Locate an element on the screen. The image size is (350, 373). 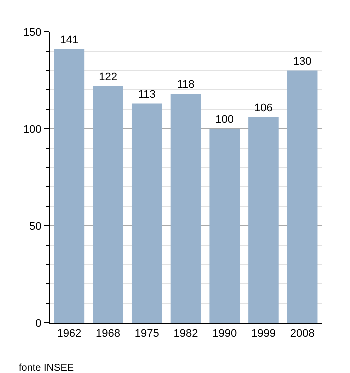
data-label: 113 is located at coordinates (147, 94).